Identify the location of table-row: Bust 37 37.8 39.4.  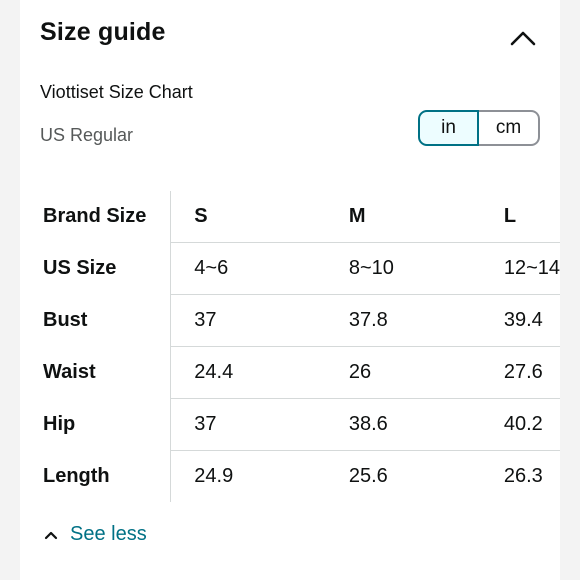
(290, 320).